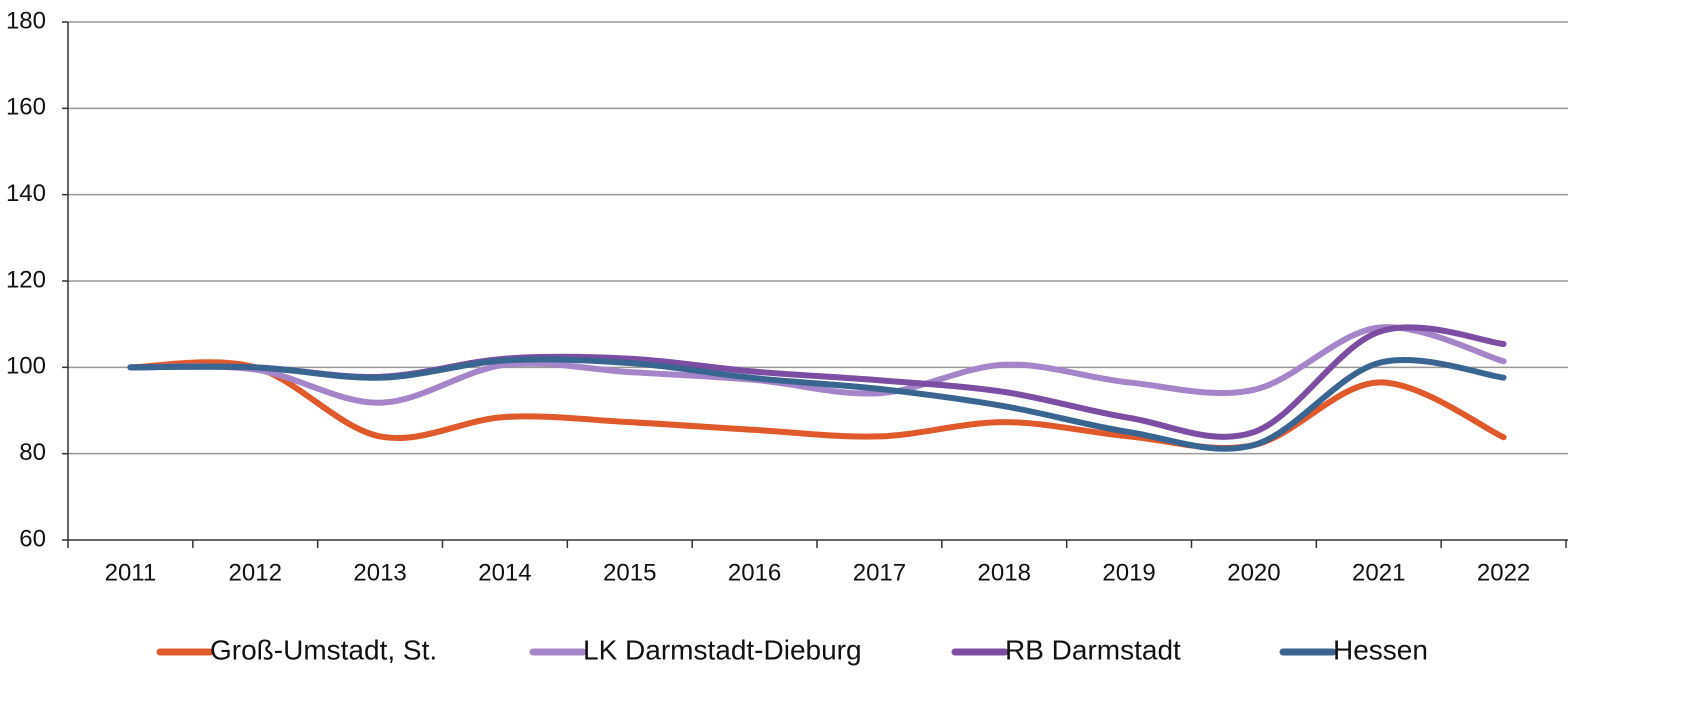  Describe the element at coordinates (26, 107) in the screenshot. I see `y-tick-label: 160` at that location.